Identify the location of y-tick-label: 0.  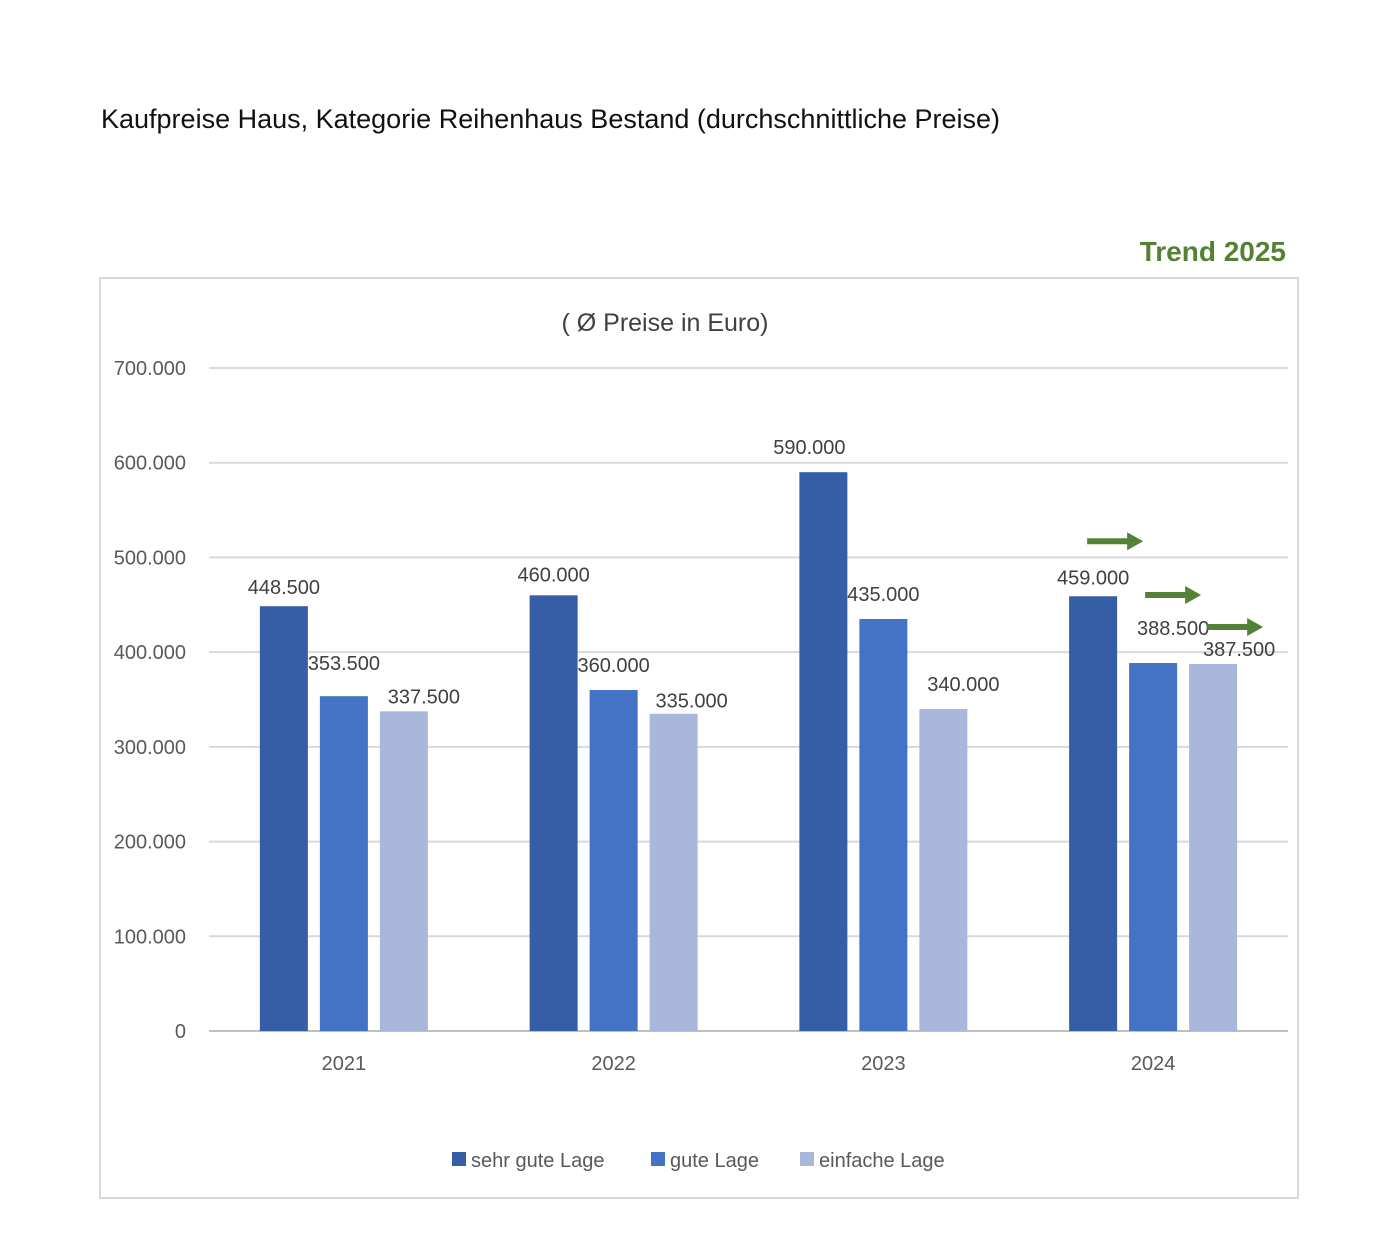
(180, 1032).